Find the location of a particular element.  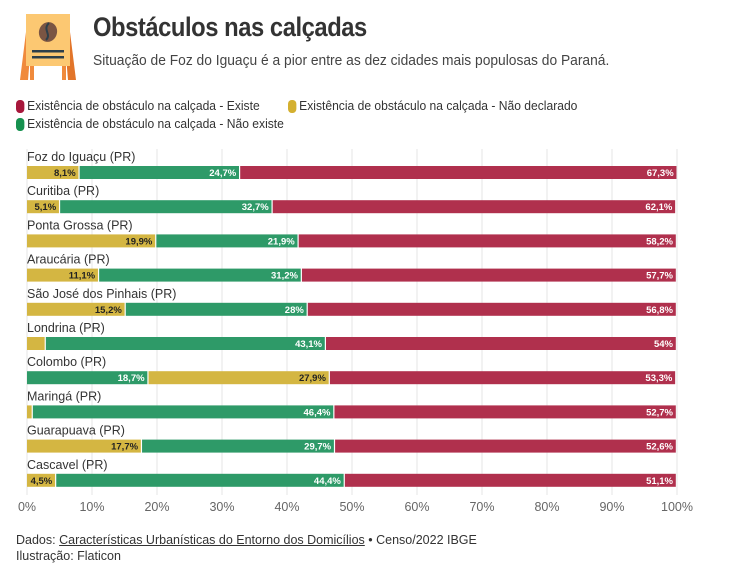

data-label: 58,2% is located at coordinates (659, 241).